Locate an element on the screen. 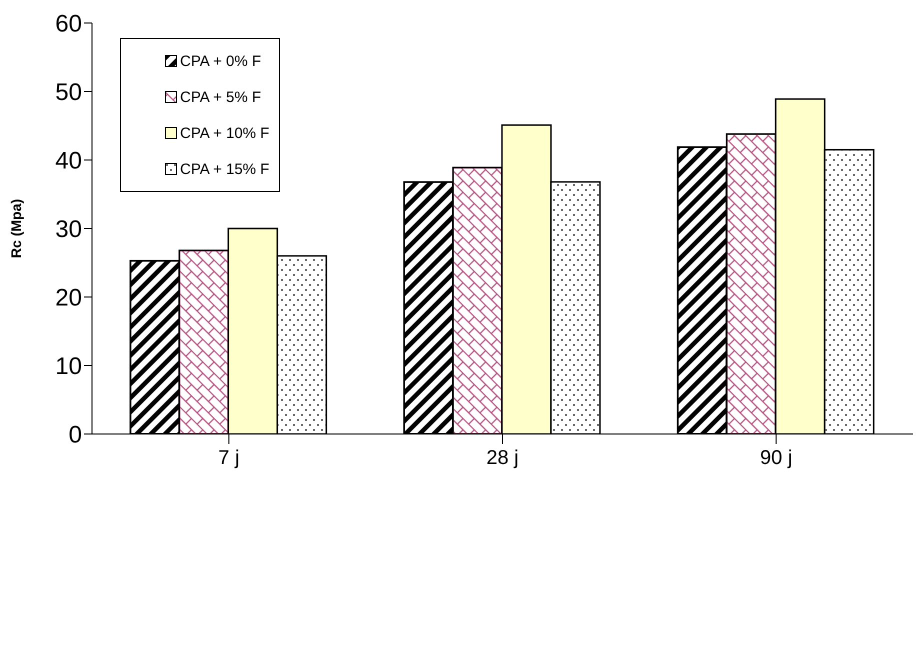 The height and width of the screenshot is (652, 917). y-tick-label: 60 is located at coordinates (68, 24).